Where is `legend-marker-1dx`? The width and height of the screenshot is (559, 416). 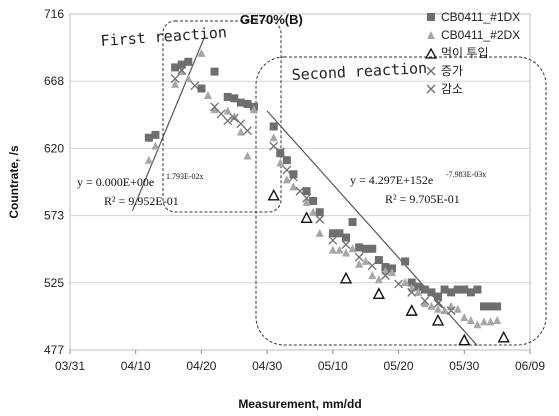
legend-marker-1dx is located at coordinates (431, 17).